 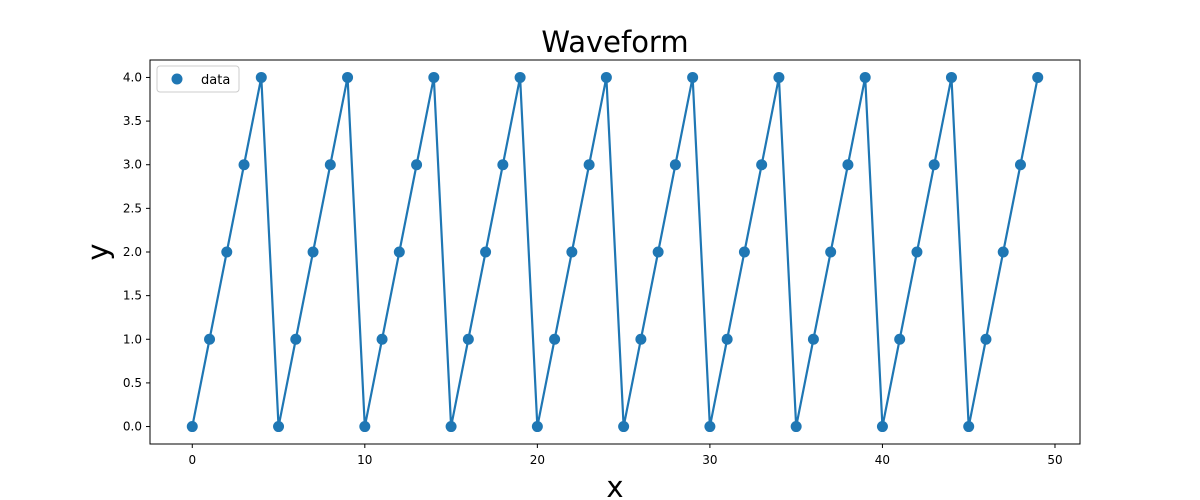 What do you see at coordinates (132, 208) in the screenshot?
I see `y-tick-label: 2.5` at bounding box center [132, 208].